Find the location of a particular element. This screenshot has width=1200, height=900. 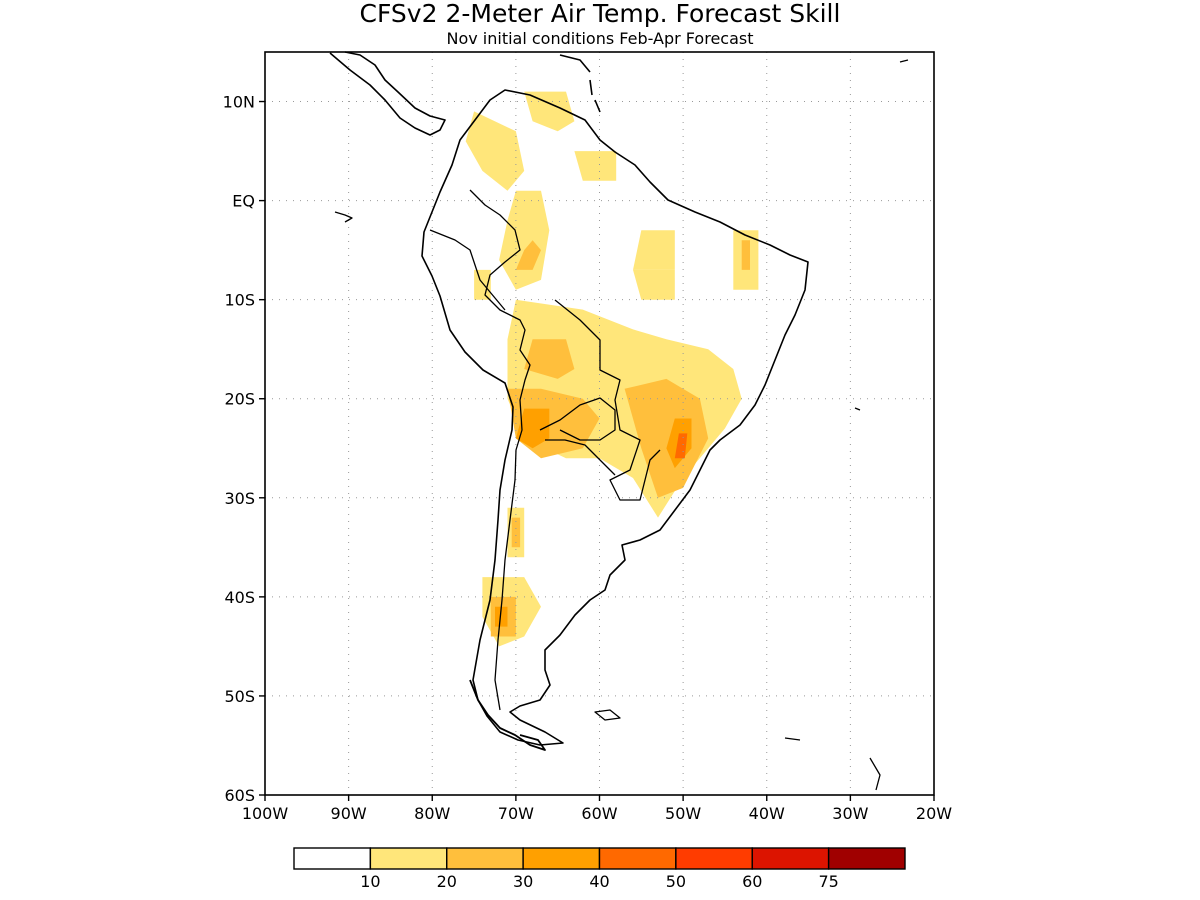

colorbar-label: 50 is located at coordinates (676, 881).